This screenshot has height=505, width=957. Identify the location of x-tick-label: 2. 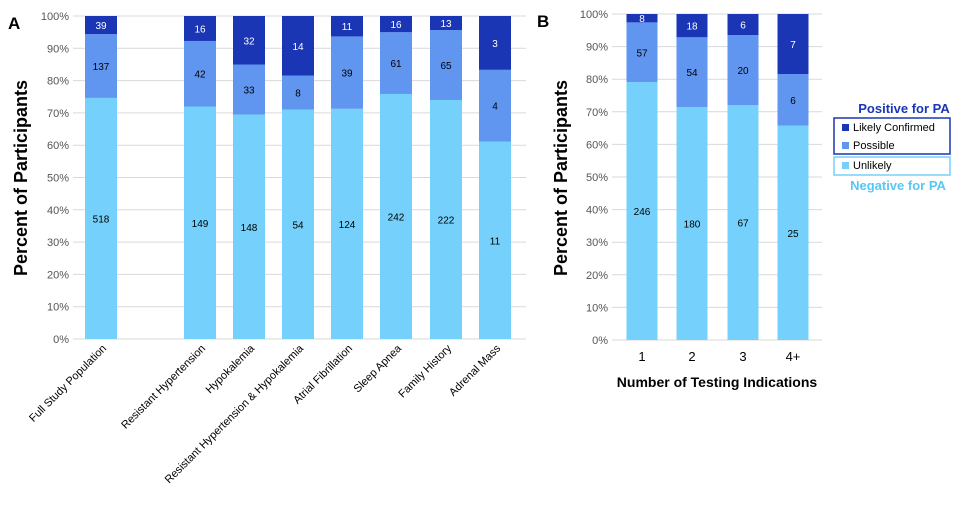
(691, 356).